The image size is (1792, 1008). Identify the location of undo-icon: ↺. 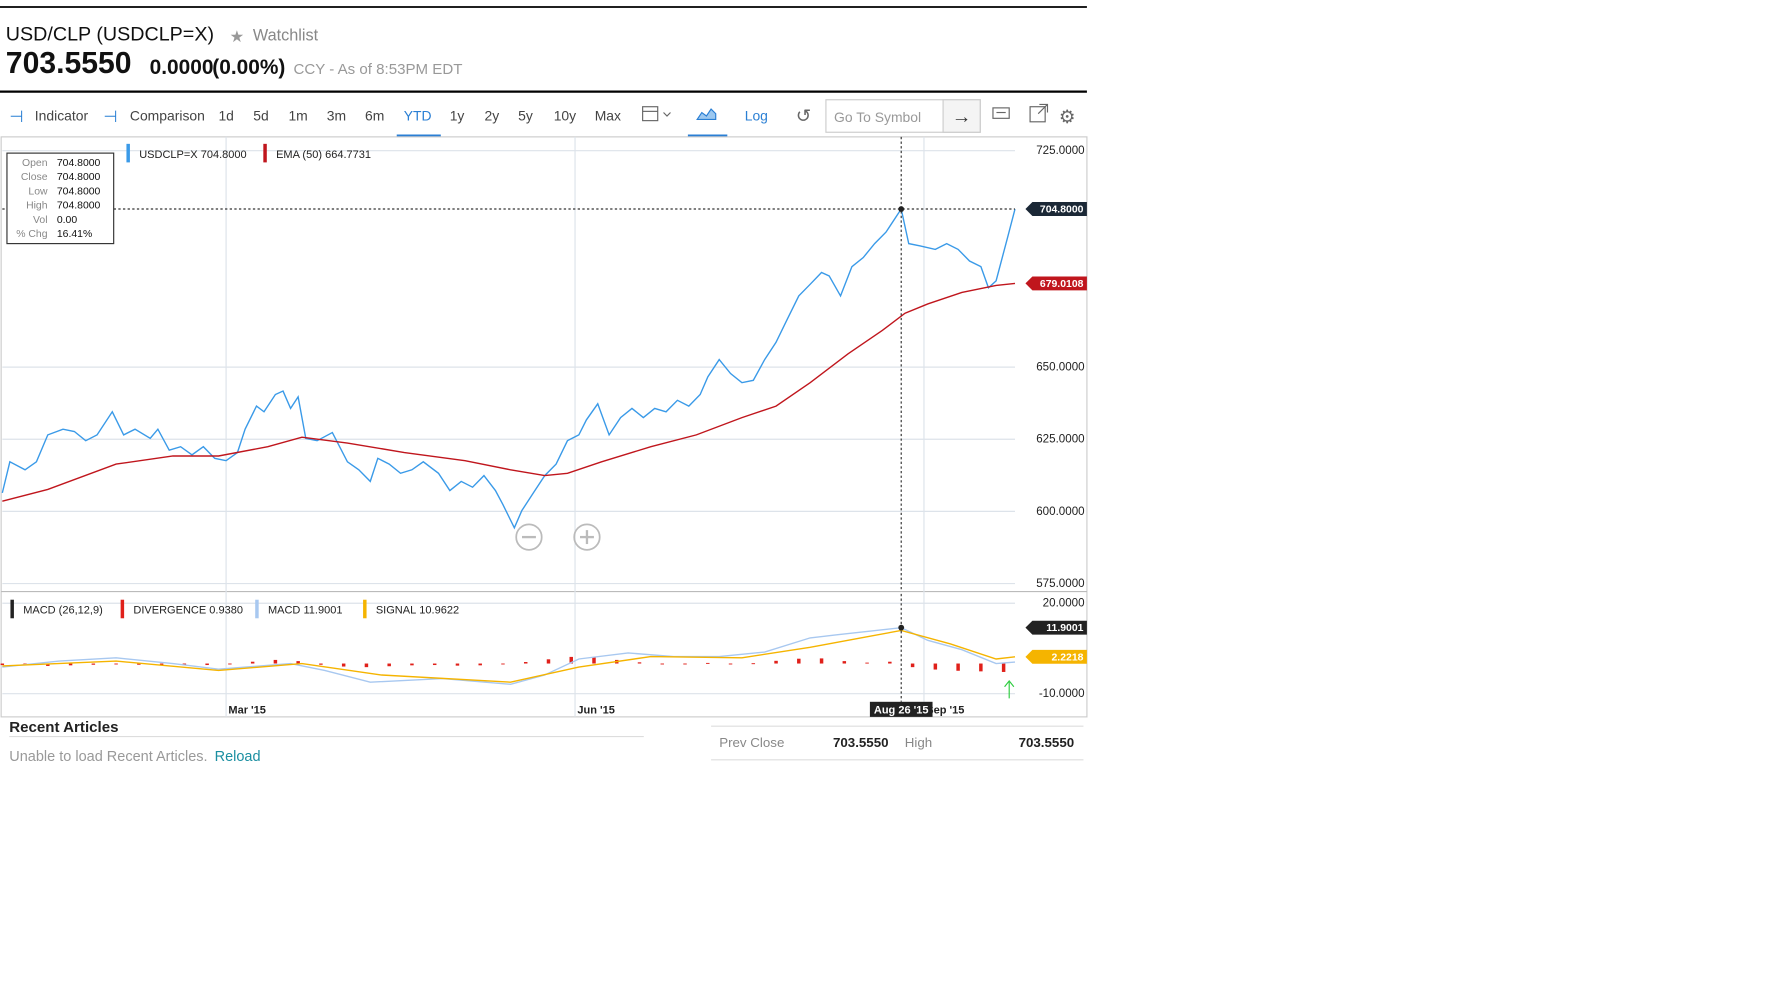
(804, 115).